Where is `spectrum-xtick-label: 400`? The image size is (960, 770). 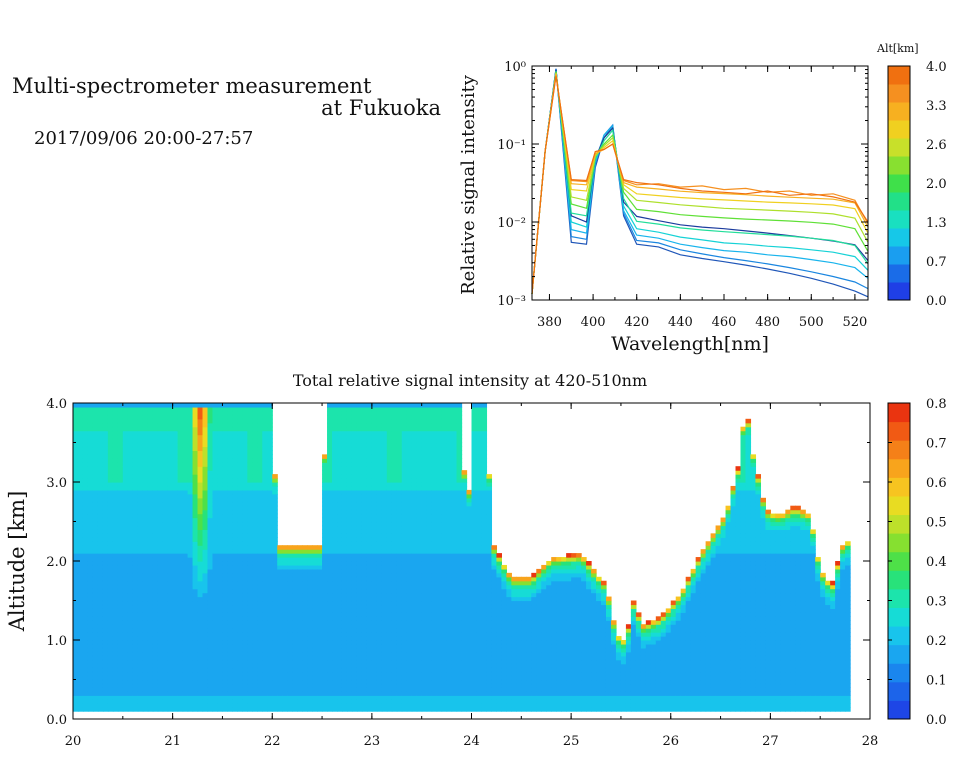
spectrum-xtick-label: 400 is located at coordinates (593, 322).